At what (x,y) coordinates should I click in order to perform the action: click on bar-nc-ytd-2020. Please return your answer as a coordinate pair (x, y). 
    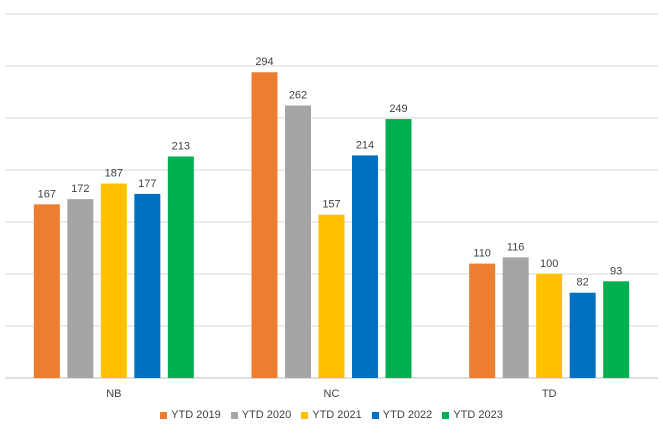
    Looking at the image, I should click on (298, 242).